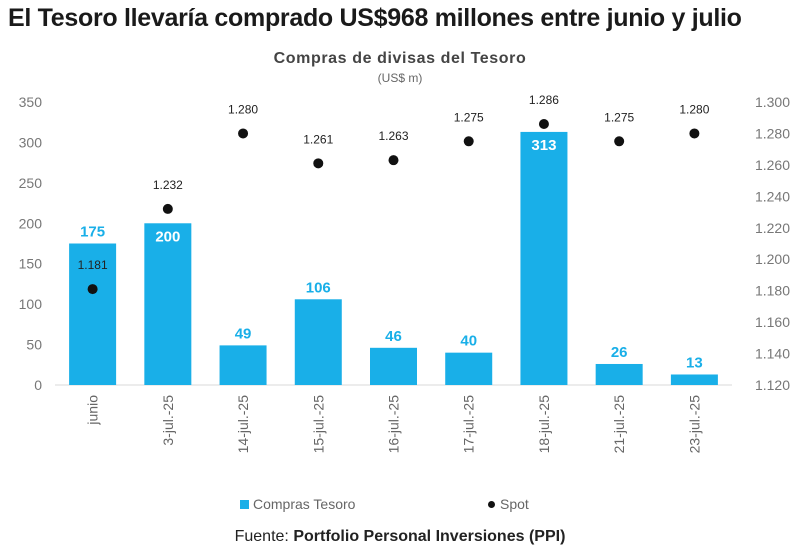  I want to click on y-right-tick-label: 1.220, so click(772, 228).